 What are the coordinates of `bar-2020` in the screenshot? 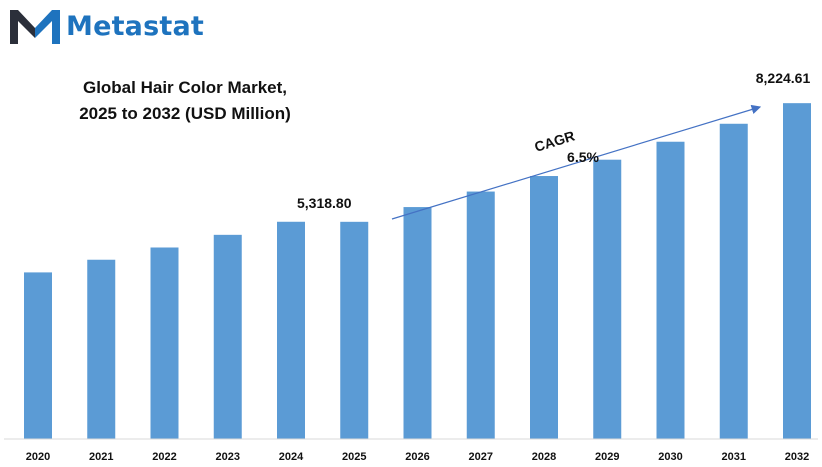 It's located at (38, 355).